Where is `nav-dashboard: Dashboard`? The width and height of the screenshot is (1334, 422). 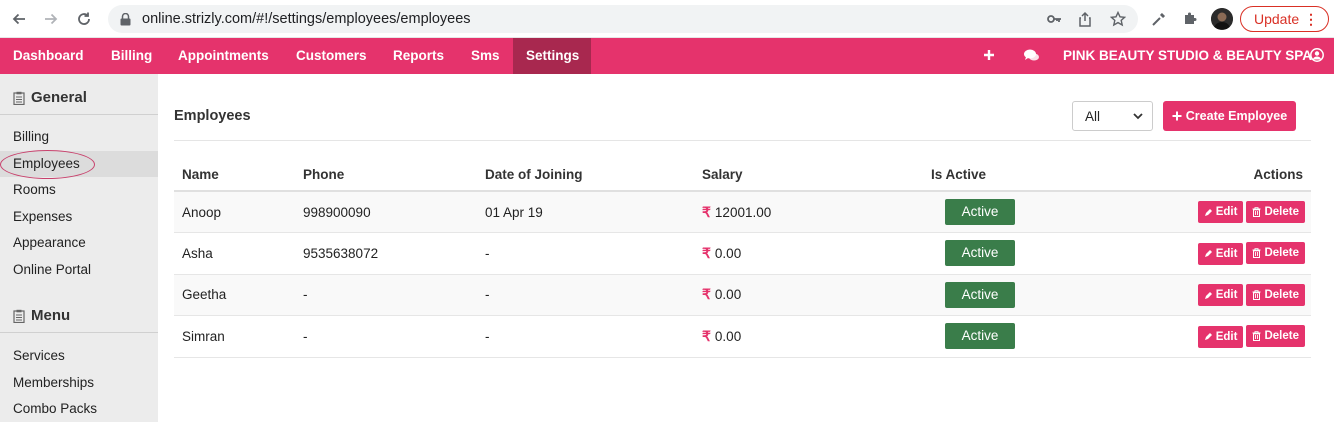
nav-dashboard: Dashboard is located at coordinates (48, 55).